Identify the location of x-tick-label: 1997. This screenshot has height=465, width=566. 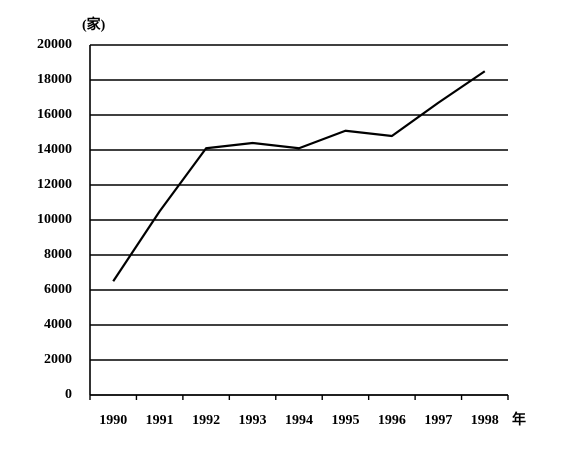
(438, 420).